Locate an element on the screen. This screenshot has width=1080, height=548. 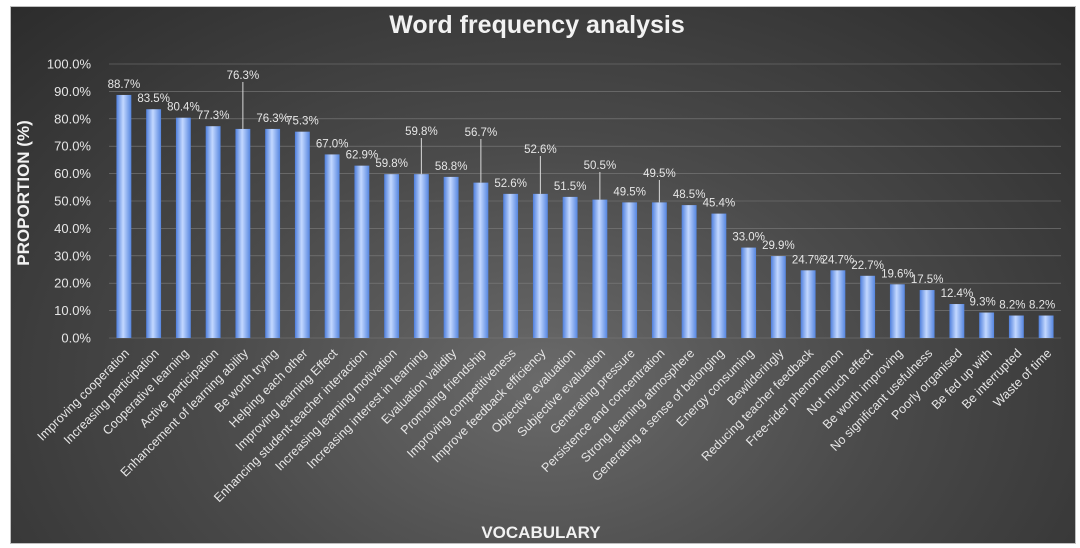
data-label: 77.3% is located at coordinates (213, 116).